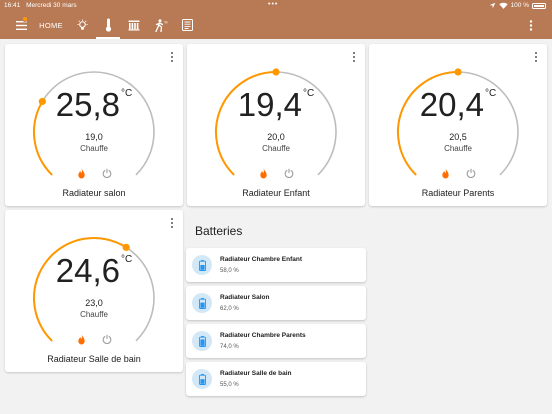 The height and width of the screenshot is (414, 552). What do you see at coordinates (458, 193) in the screenshot?
I see `thermostat-name: Radiateur Parents` at bounding box center [458, 193].